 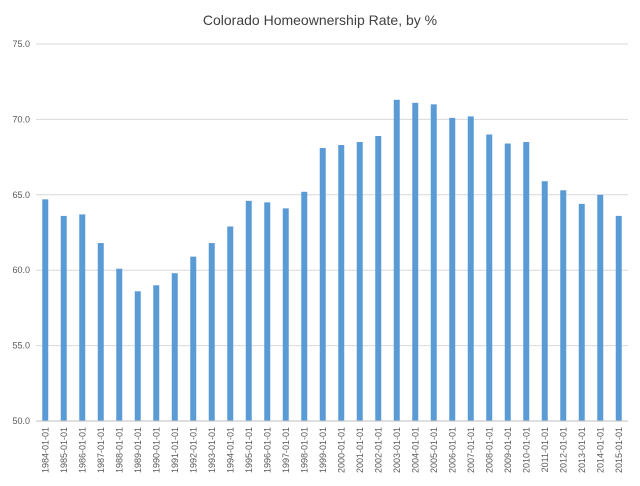 I want to click on x-tick-label: 2000-01-01, so click(x=341, y=450).